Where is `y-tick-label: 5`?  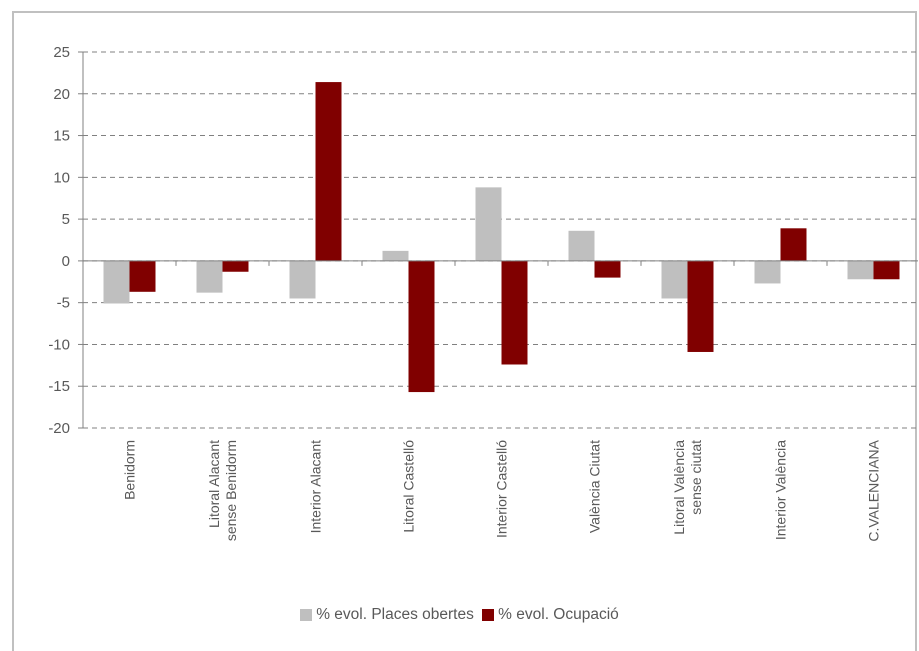
y-tick-label: 5 is located at coordinates (66, 219).